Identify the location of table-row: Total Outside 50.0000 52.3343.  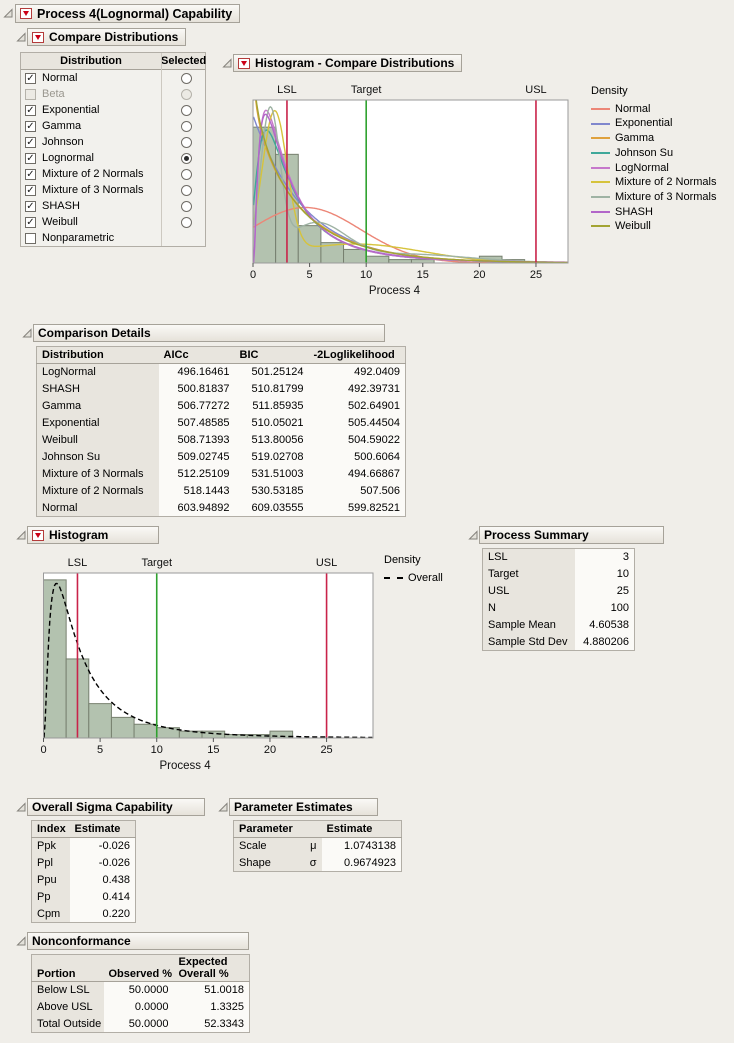
(140, 1024).